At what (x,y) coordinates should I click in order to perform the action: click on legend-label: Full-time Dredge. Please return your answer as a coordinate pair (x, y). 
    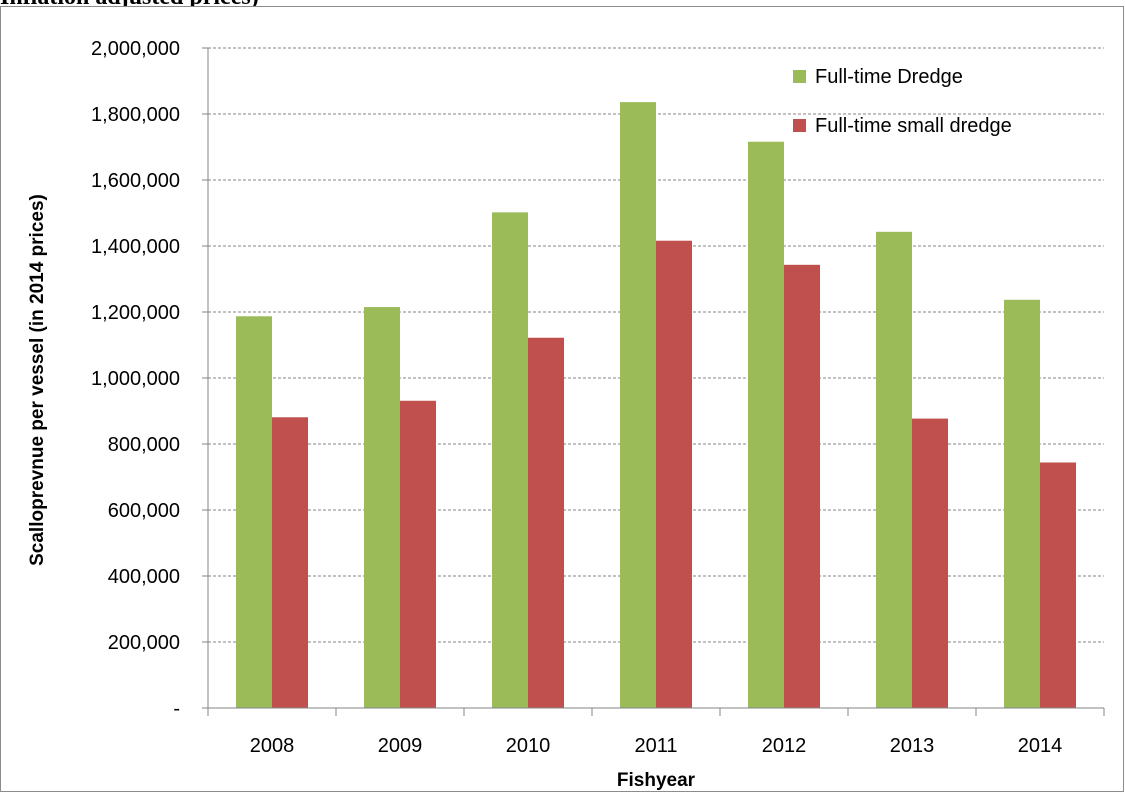
    Looking at the image, I should click on (889, 77).